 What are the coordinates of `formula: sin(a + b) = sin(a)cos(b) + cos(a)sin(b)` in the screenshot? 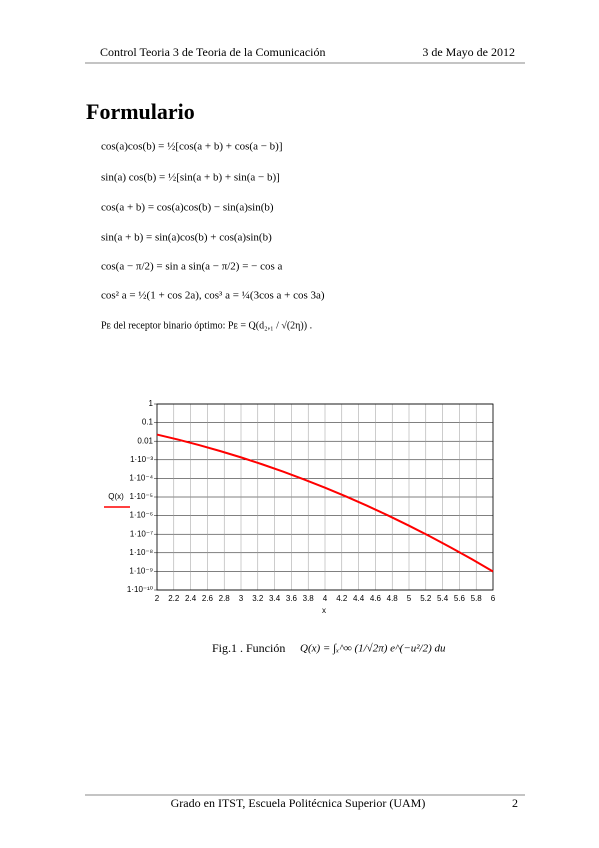 It's located at (186, 238).